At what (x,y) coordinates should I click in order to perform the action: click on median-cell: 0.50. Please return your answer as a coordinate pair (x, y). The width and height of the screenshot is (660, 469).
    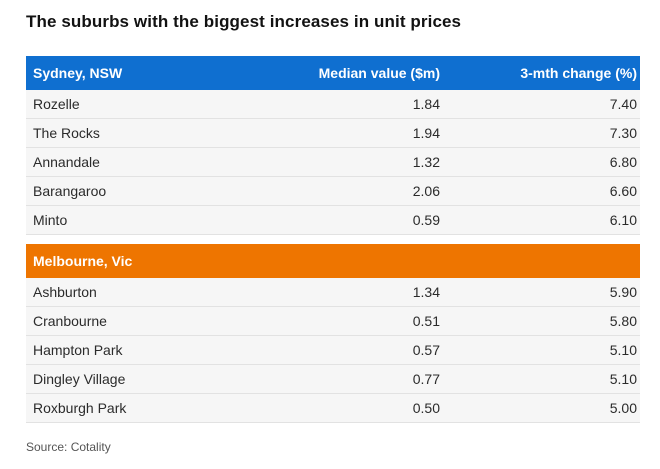
    Looking at the image, I should click on (426, 408).